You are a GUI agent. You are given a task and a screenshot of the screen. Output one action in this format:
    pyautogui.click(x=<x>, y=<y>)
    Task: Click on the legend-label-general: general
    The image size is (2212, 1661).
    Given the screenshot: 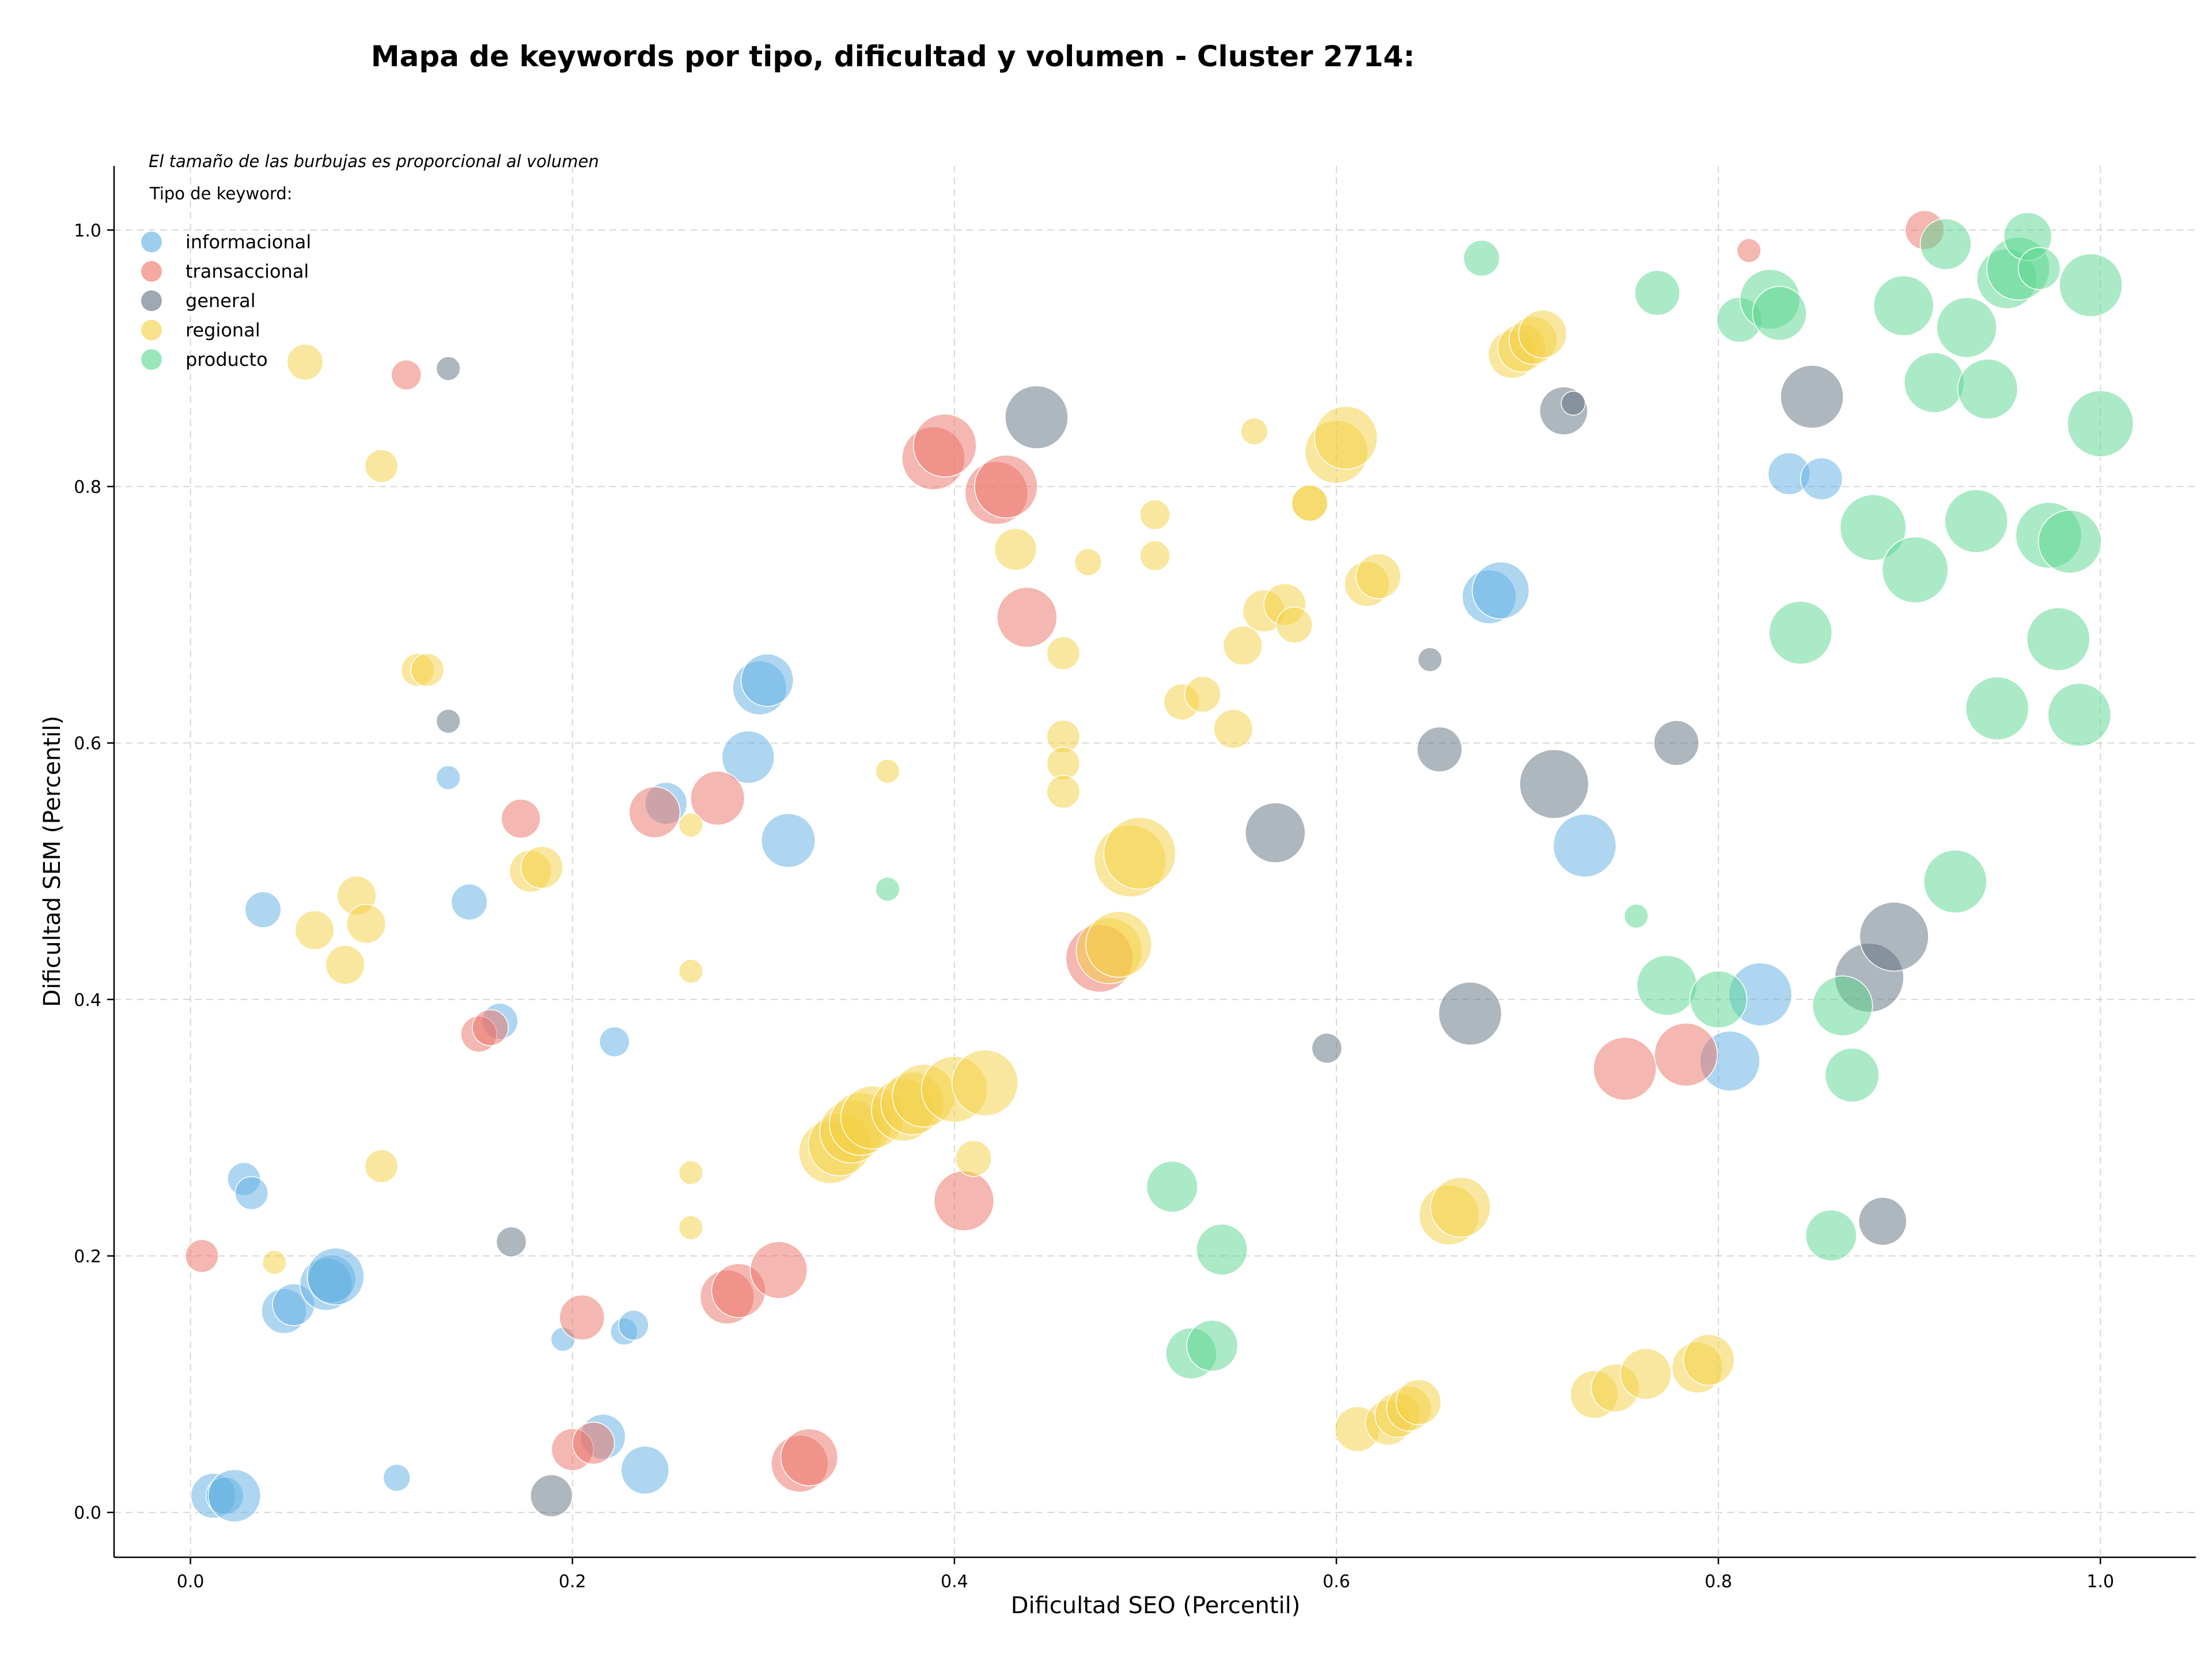 What is the action you would take?
    pyautogui.click(x=220, y=301)
    